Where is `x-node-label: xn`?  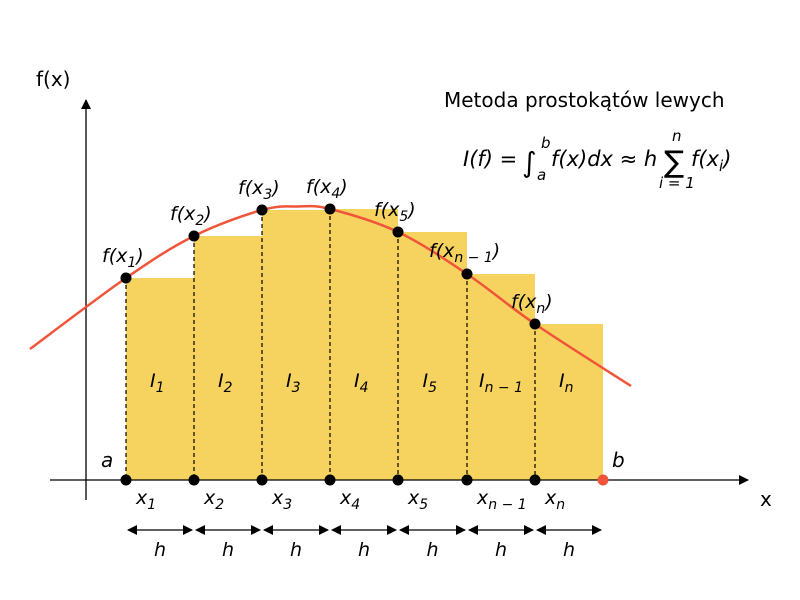
x-node-label: xn is located at coordinates (554, 500).